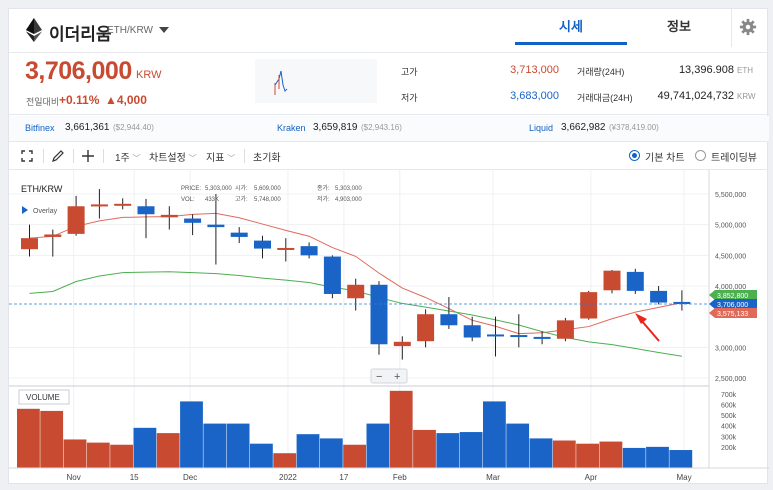  I want to click on expand-triangle-icon, so click(25, 210).